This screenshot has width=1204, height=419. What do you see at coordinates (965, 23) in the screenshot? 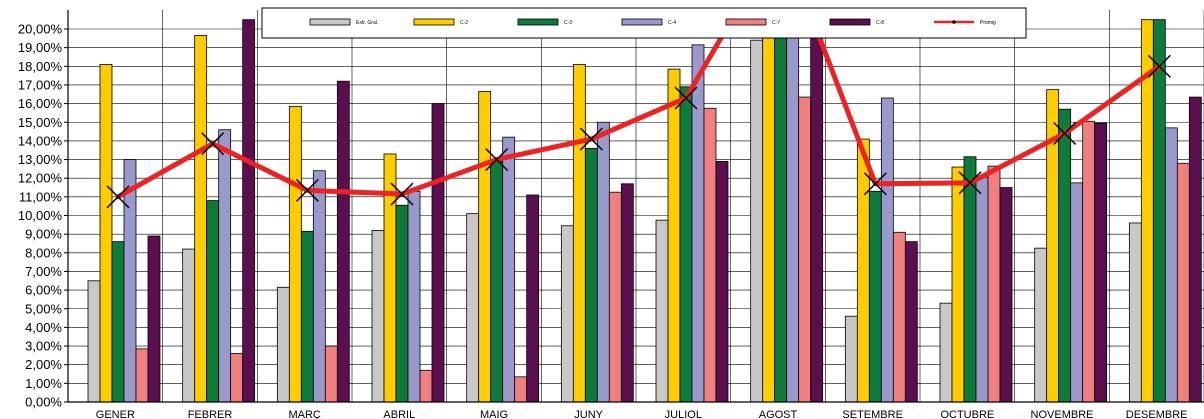
I see `legend-item: Promig` at bounding box center [965, 23].